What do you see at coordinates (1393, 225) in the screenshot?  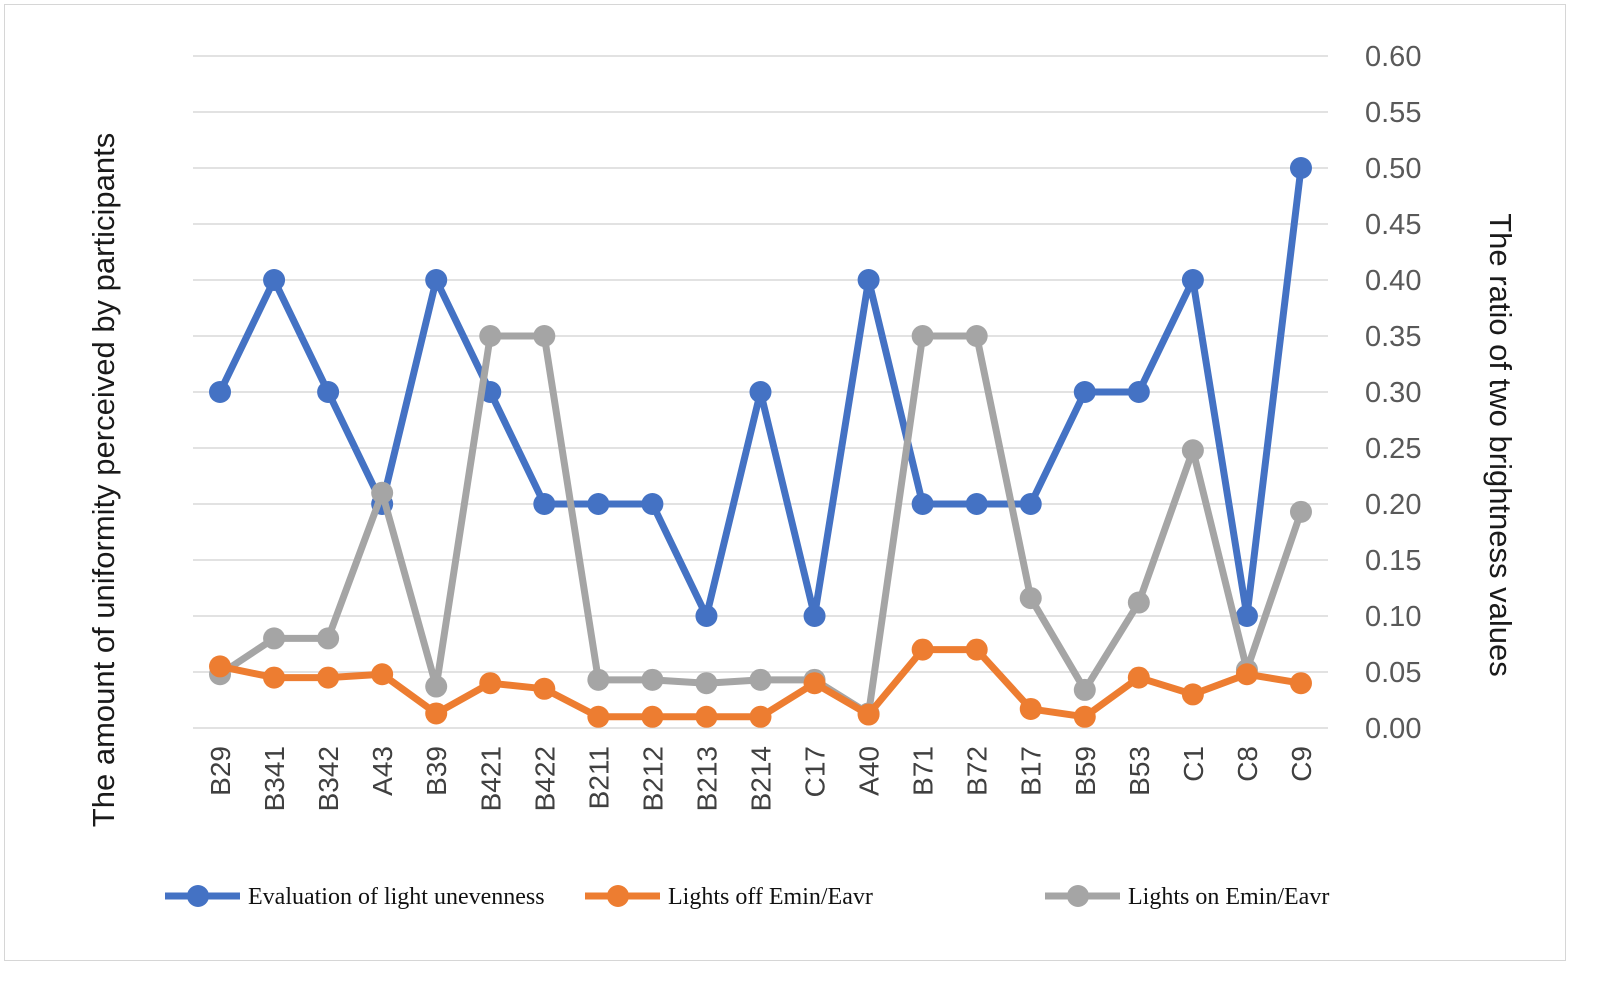 I see `y-tick-label: 0.45` at bounding box center [1393, 225].